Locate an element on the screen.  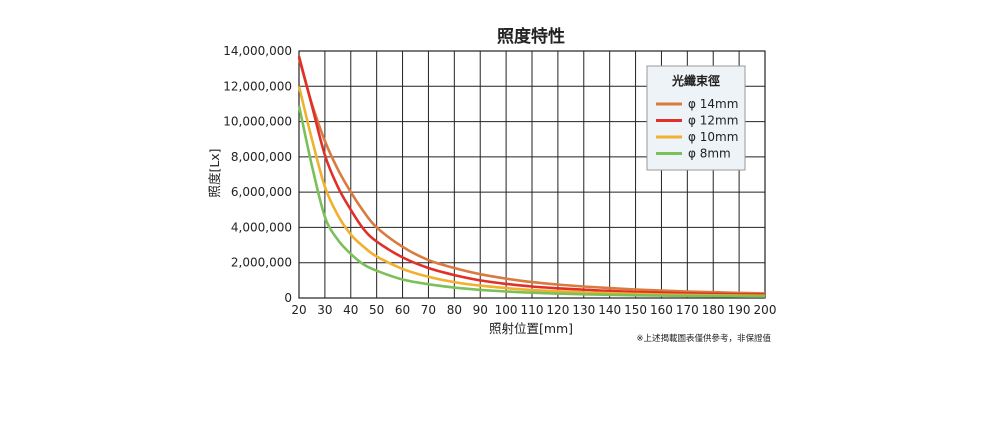
x-tick-label: 190 is located at coordinates (739, 310).